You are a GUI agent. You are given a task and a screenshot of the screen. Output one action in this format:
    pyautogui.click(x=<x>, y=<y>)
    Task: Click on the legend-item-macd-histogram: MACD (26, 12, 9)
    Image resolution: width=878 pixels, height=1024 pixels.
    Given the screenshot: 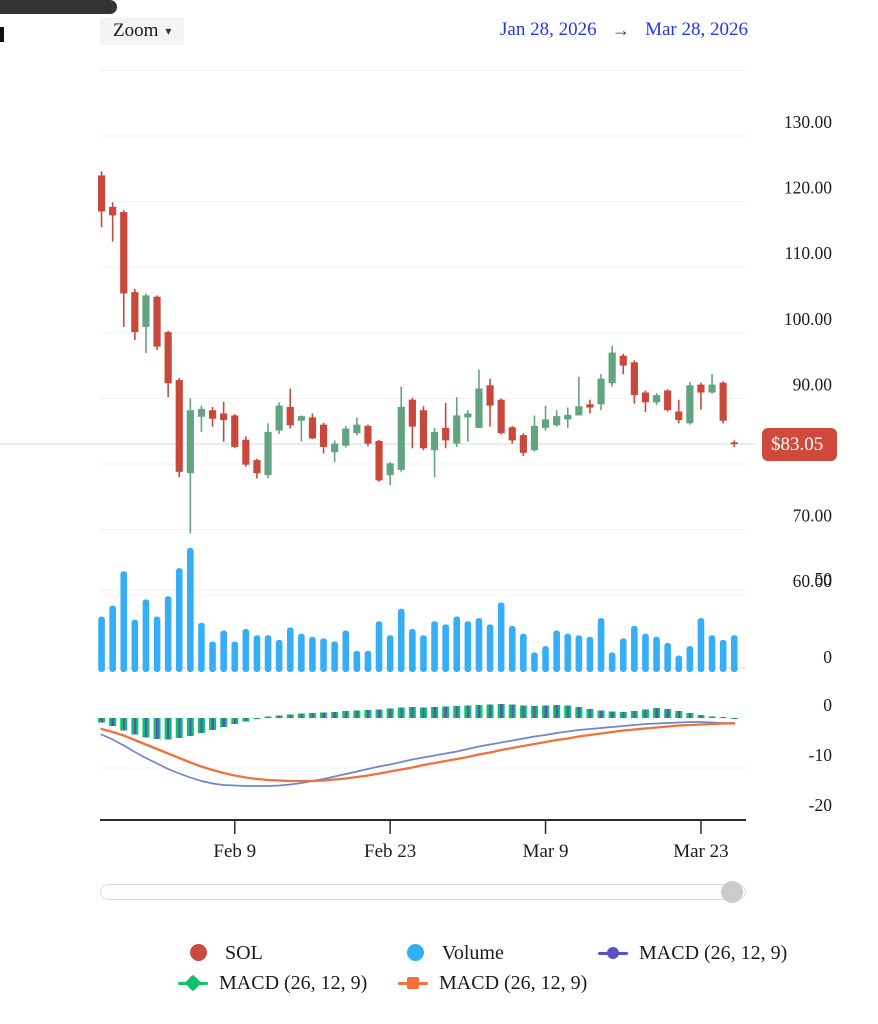 What is the action you would take?
    pyautogui.click(x=272, y=983)
    